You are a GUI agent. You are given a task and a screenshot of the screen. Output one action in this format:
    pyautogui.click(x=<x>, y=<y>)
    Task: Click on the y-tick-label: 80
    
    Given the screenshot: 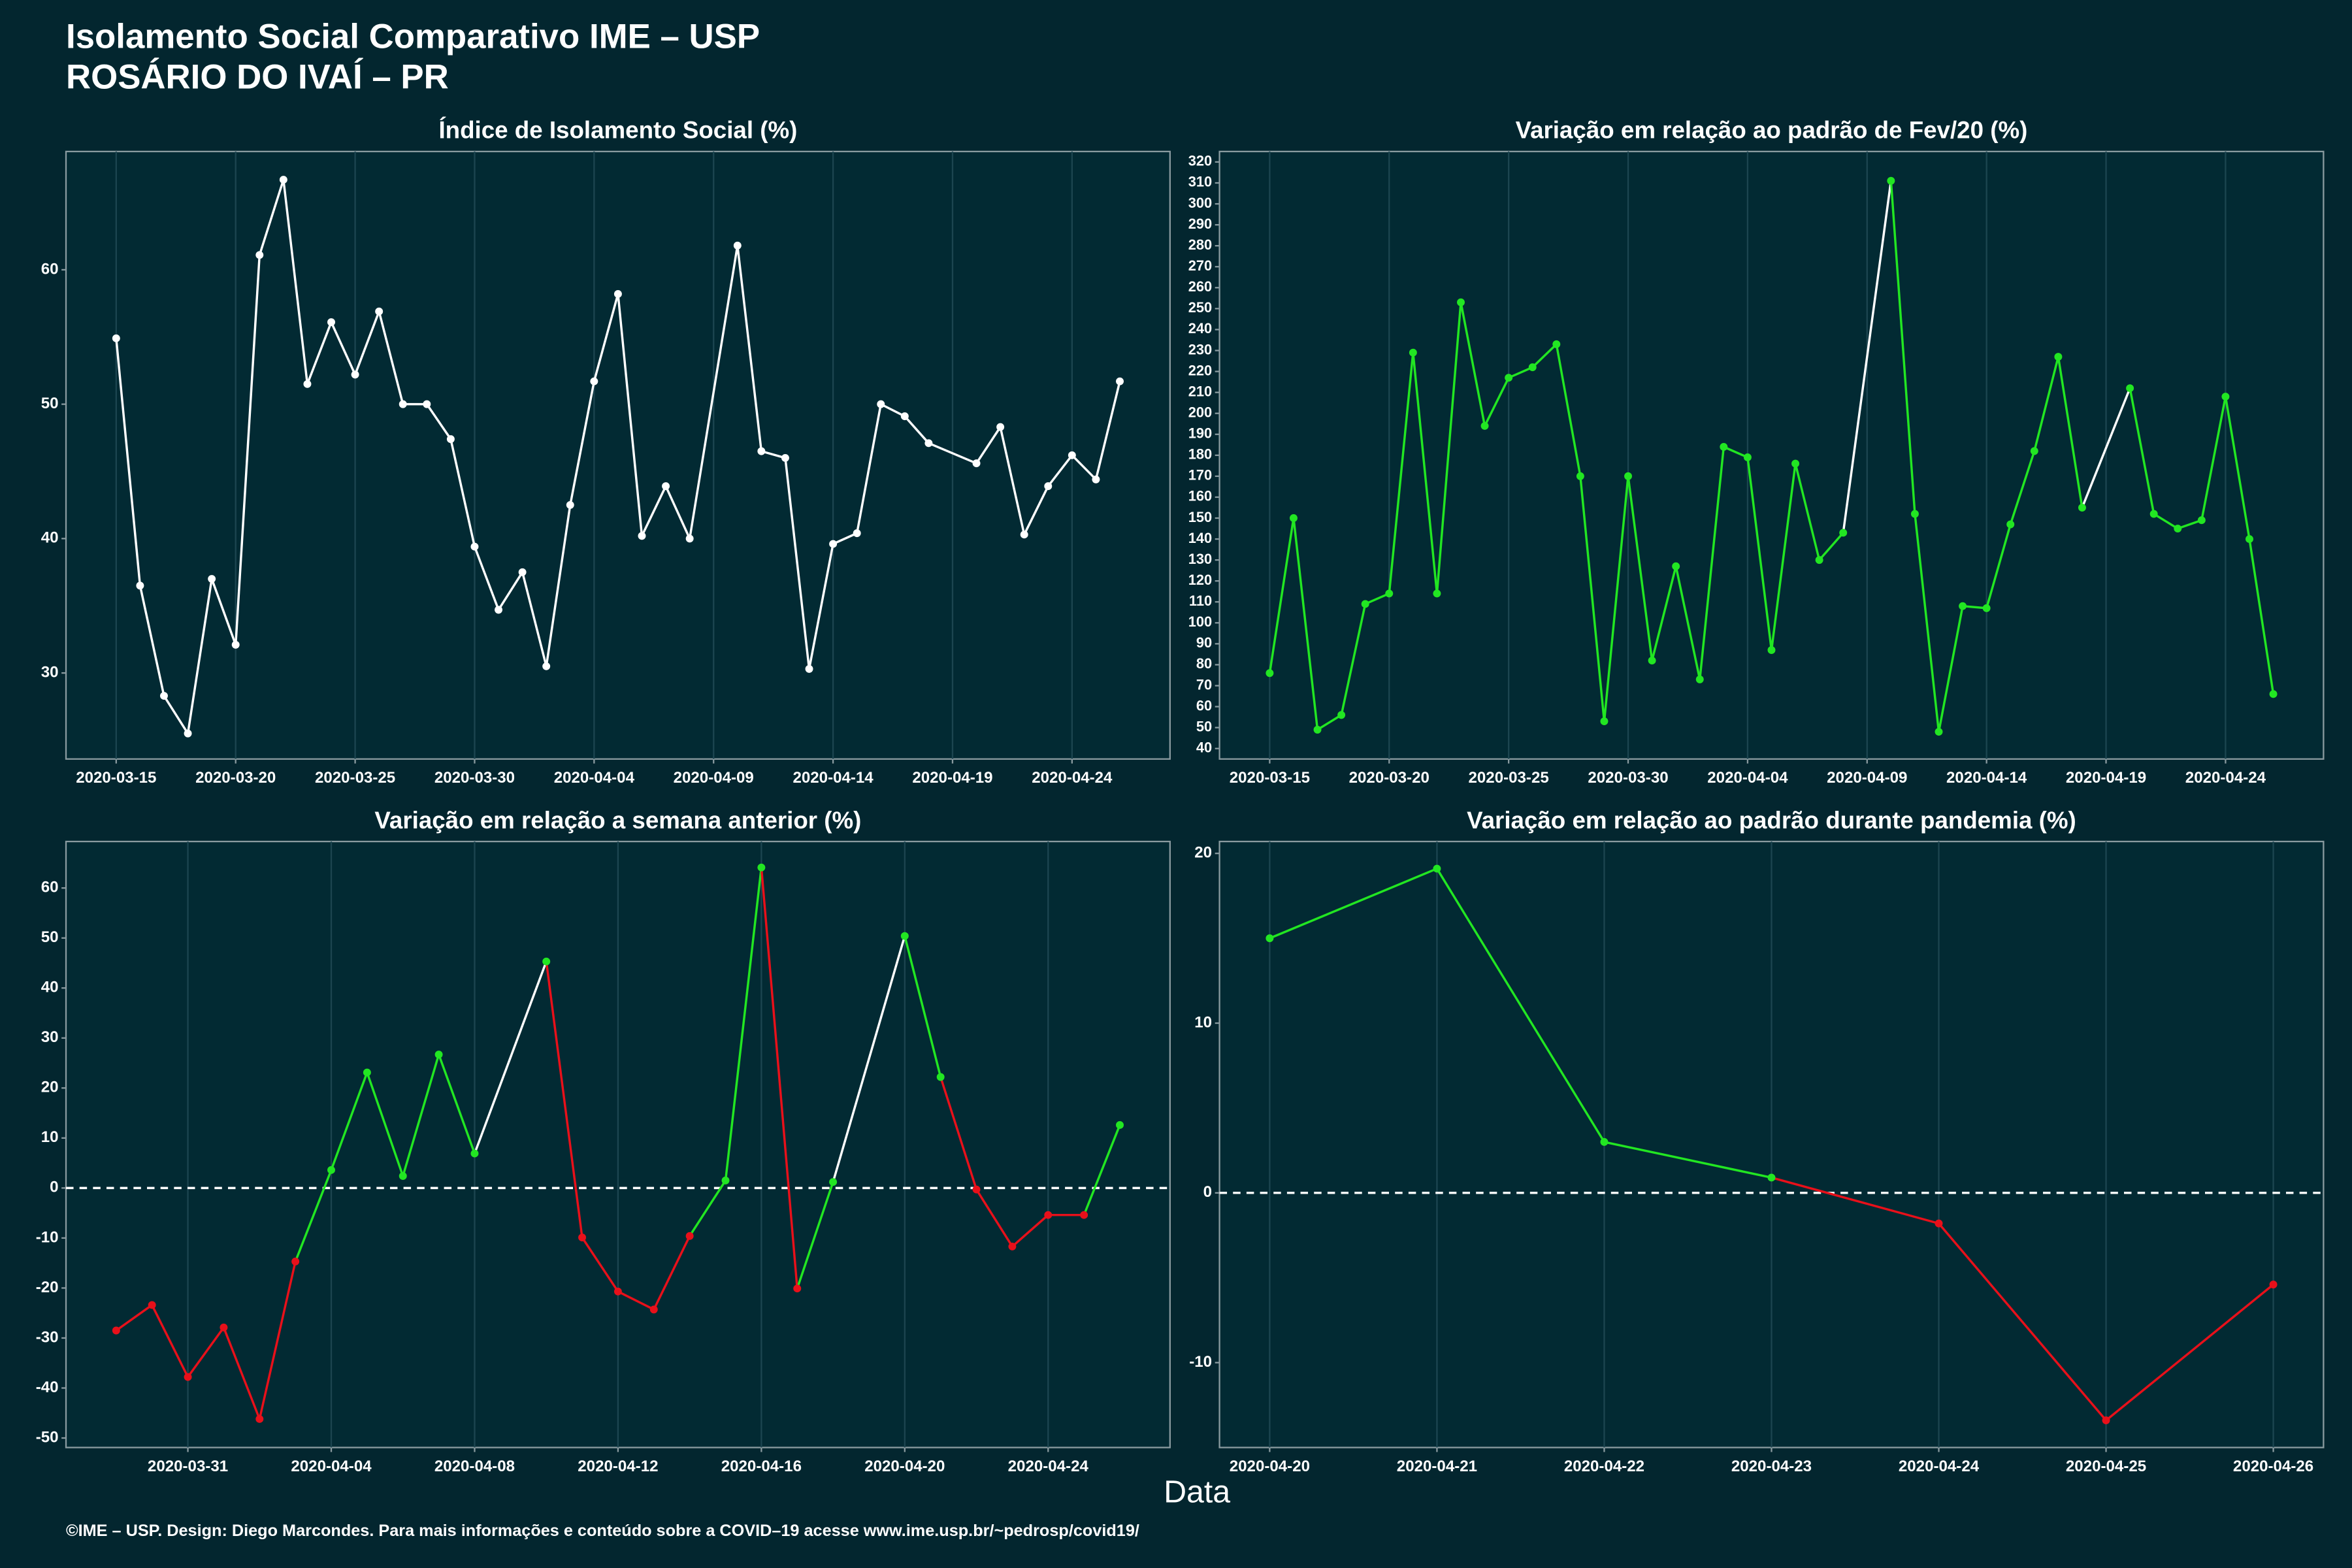 What is the action you would take?
    pyautogui.click(x=1204, y=663)
    